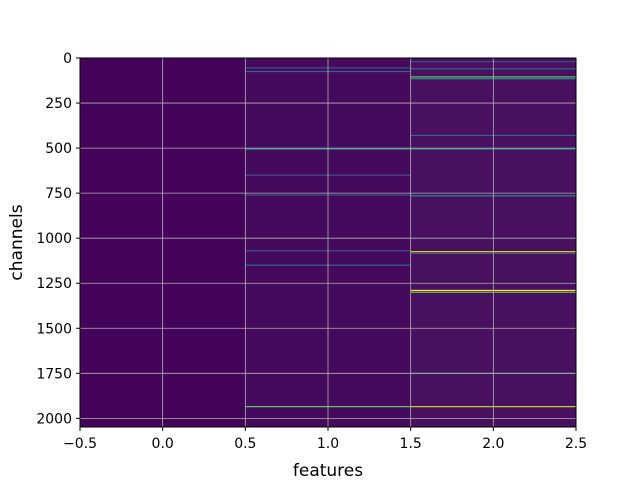 The image size is (640, 480). What do you see at coordinates (54, 284) in the screenshot?
I see `y-tick-label: 1250` at bounding box center [54, 284].